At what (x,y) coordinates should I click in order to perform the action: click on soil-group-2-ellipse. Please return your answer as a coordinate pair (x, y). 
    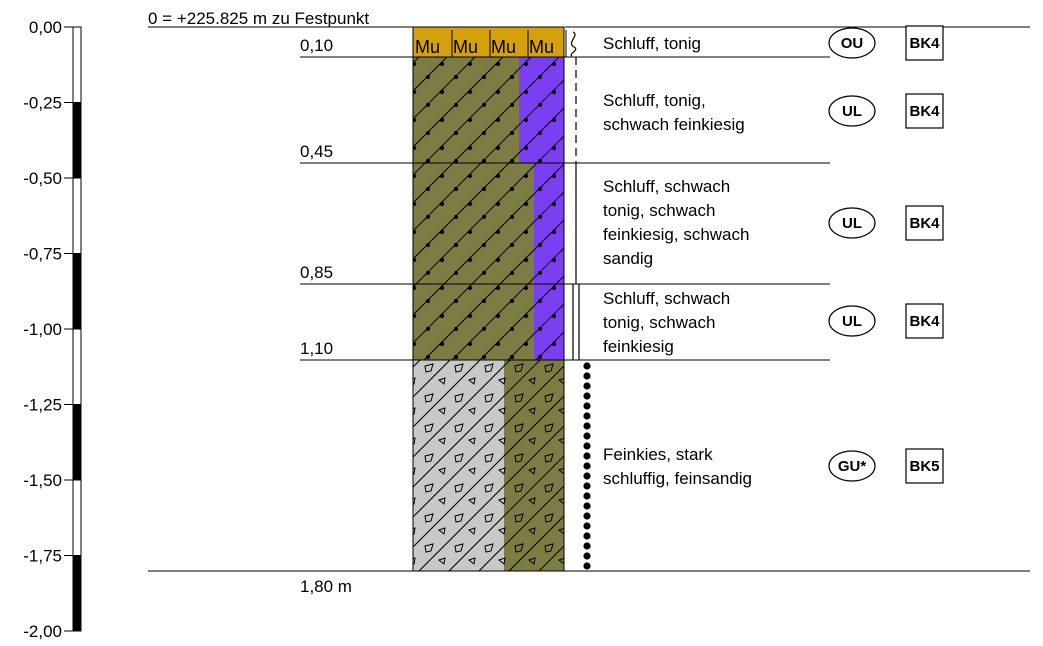
    Looking at the image, I should click on (852, 111).